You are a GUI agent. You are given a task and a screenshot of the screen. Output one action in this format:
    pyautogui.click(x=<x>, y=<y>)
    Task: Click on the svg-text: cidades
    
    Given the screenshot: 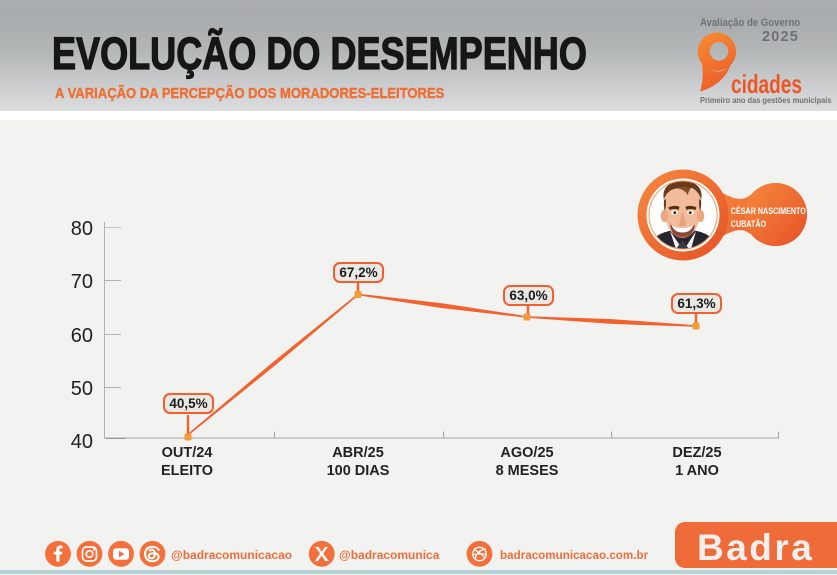 What is the action you would take?
    pyautogui.click(x=766, y=84)
    